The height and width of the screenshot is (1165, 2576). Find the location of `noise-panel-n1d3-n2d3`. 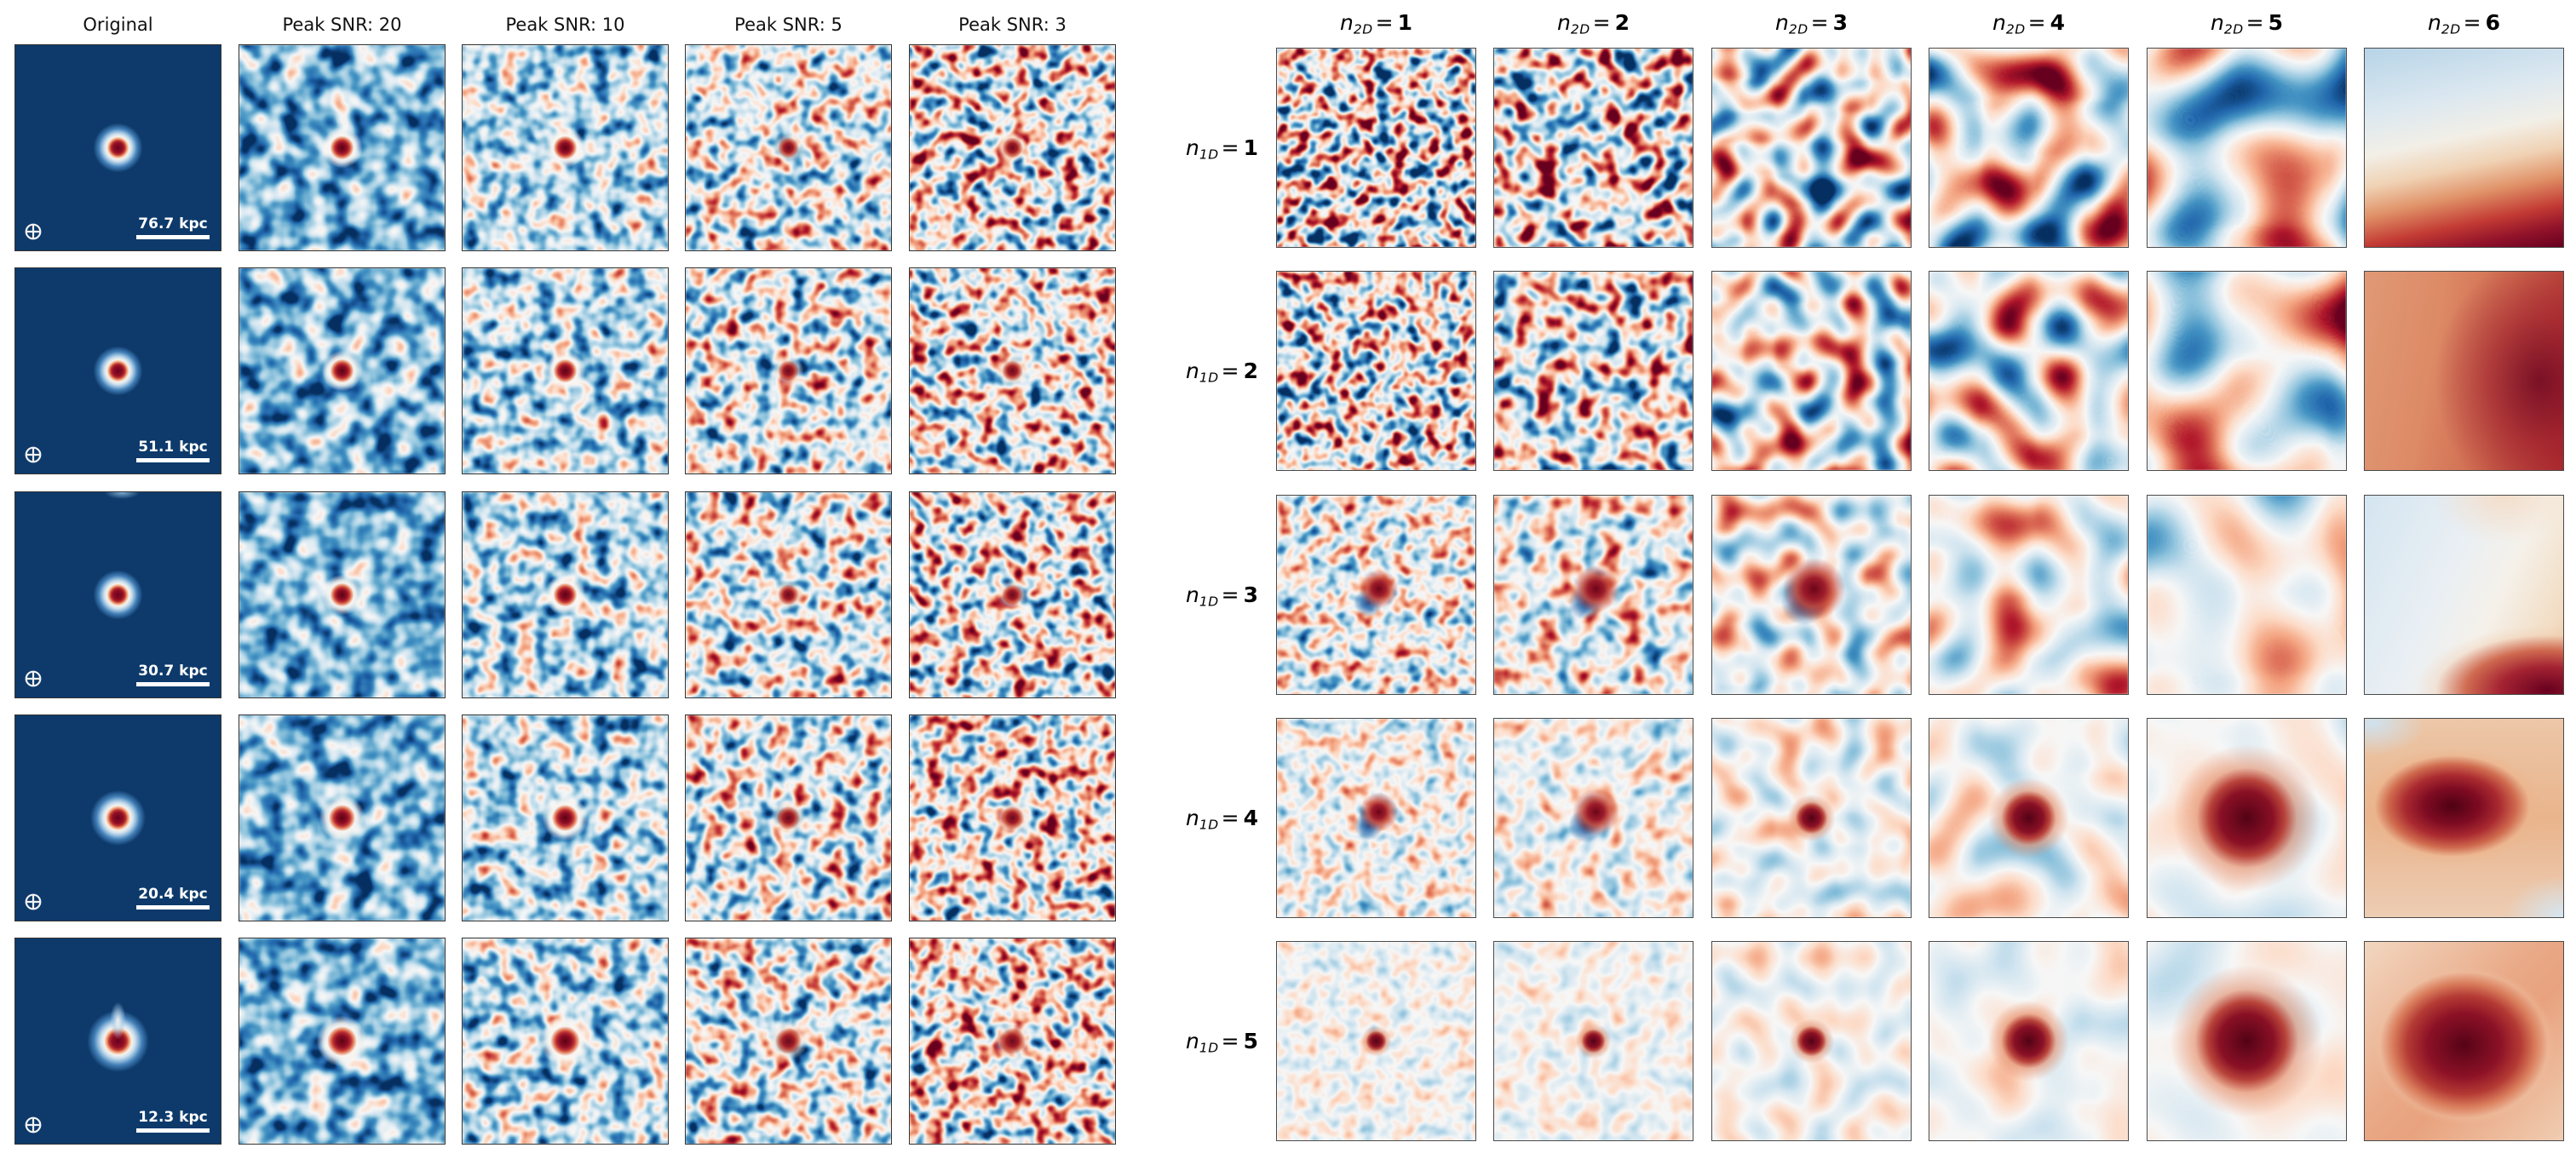

noise-panel-n1d3-n2d3 is located at coordinates (1812, 595).